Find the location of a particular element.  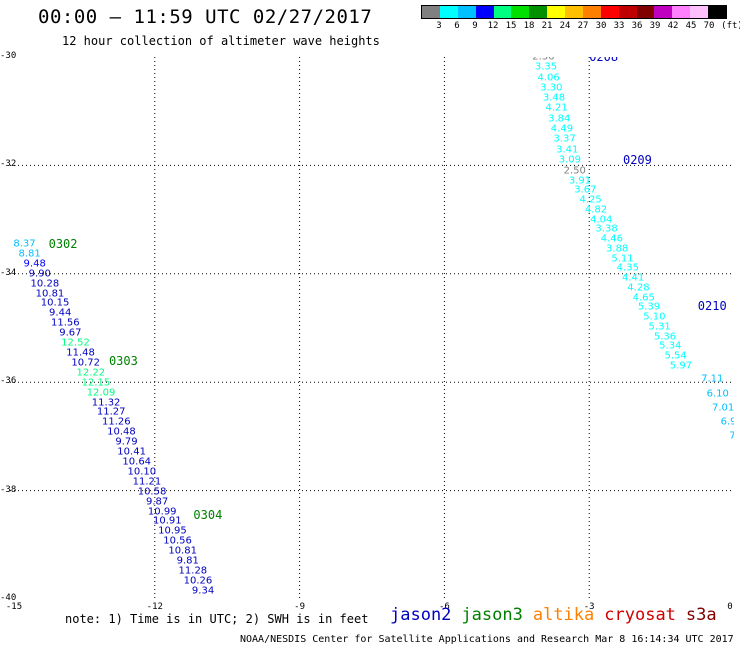

color-scale-label: (ft) is located at coordinates (730, 26).